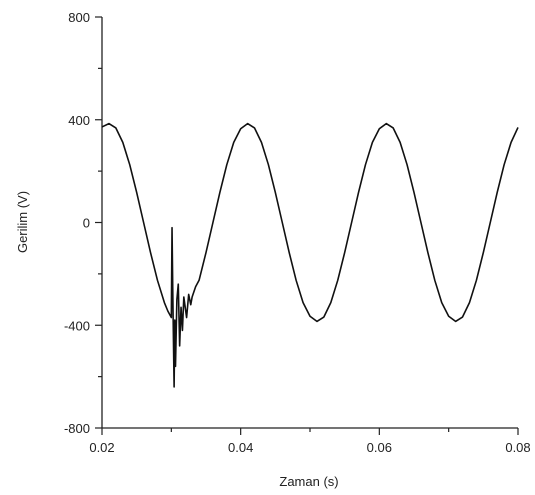  What do you see at coordinates (22, 222) in the screenshot?
I see `y-axis-title: Gerilim (V)` at bounding box center [22, 222].